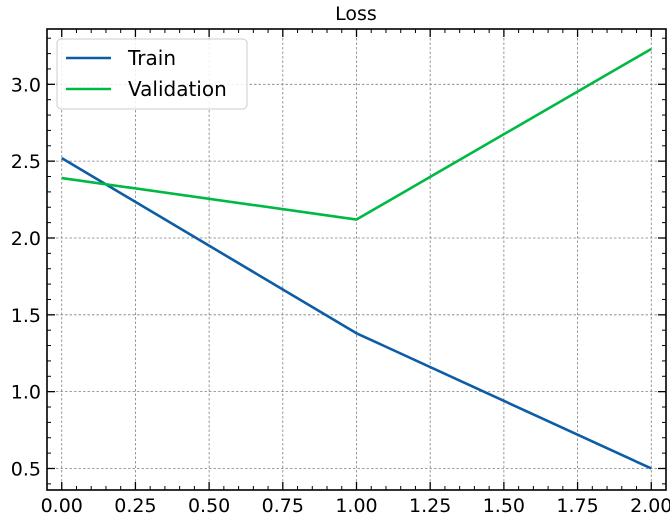 The image size is (670, 526). What do you see at coordinates (26, 85) in the screenshot?
I see `y-tick-label: 3.0` at bounding box center [26, 85].